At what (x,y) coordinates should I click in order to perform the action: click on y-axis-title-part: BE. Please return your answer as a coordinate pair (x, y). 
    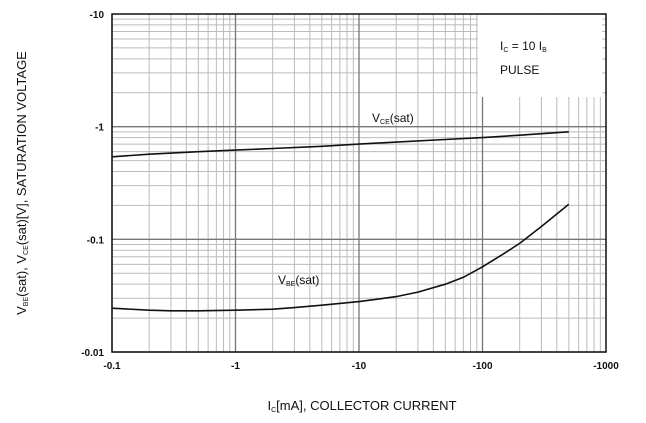
    Looking at the image, I should click on (26, 302).